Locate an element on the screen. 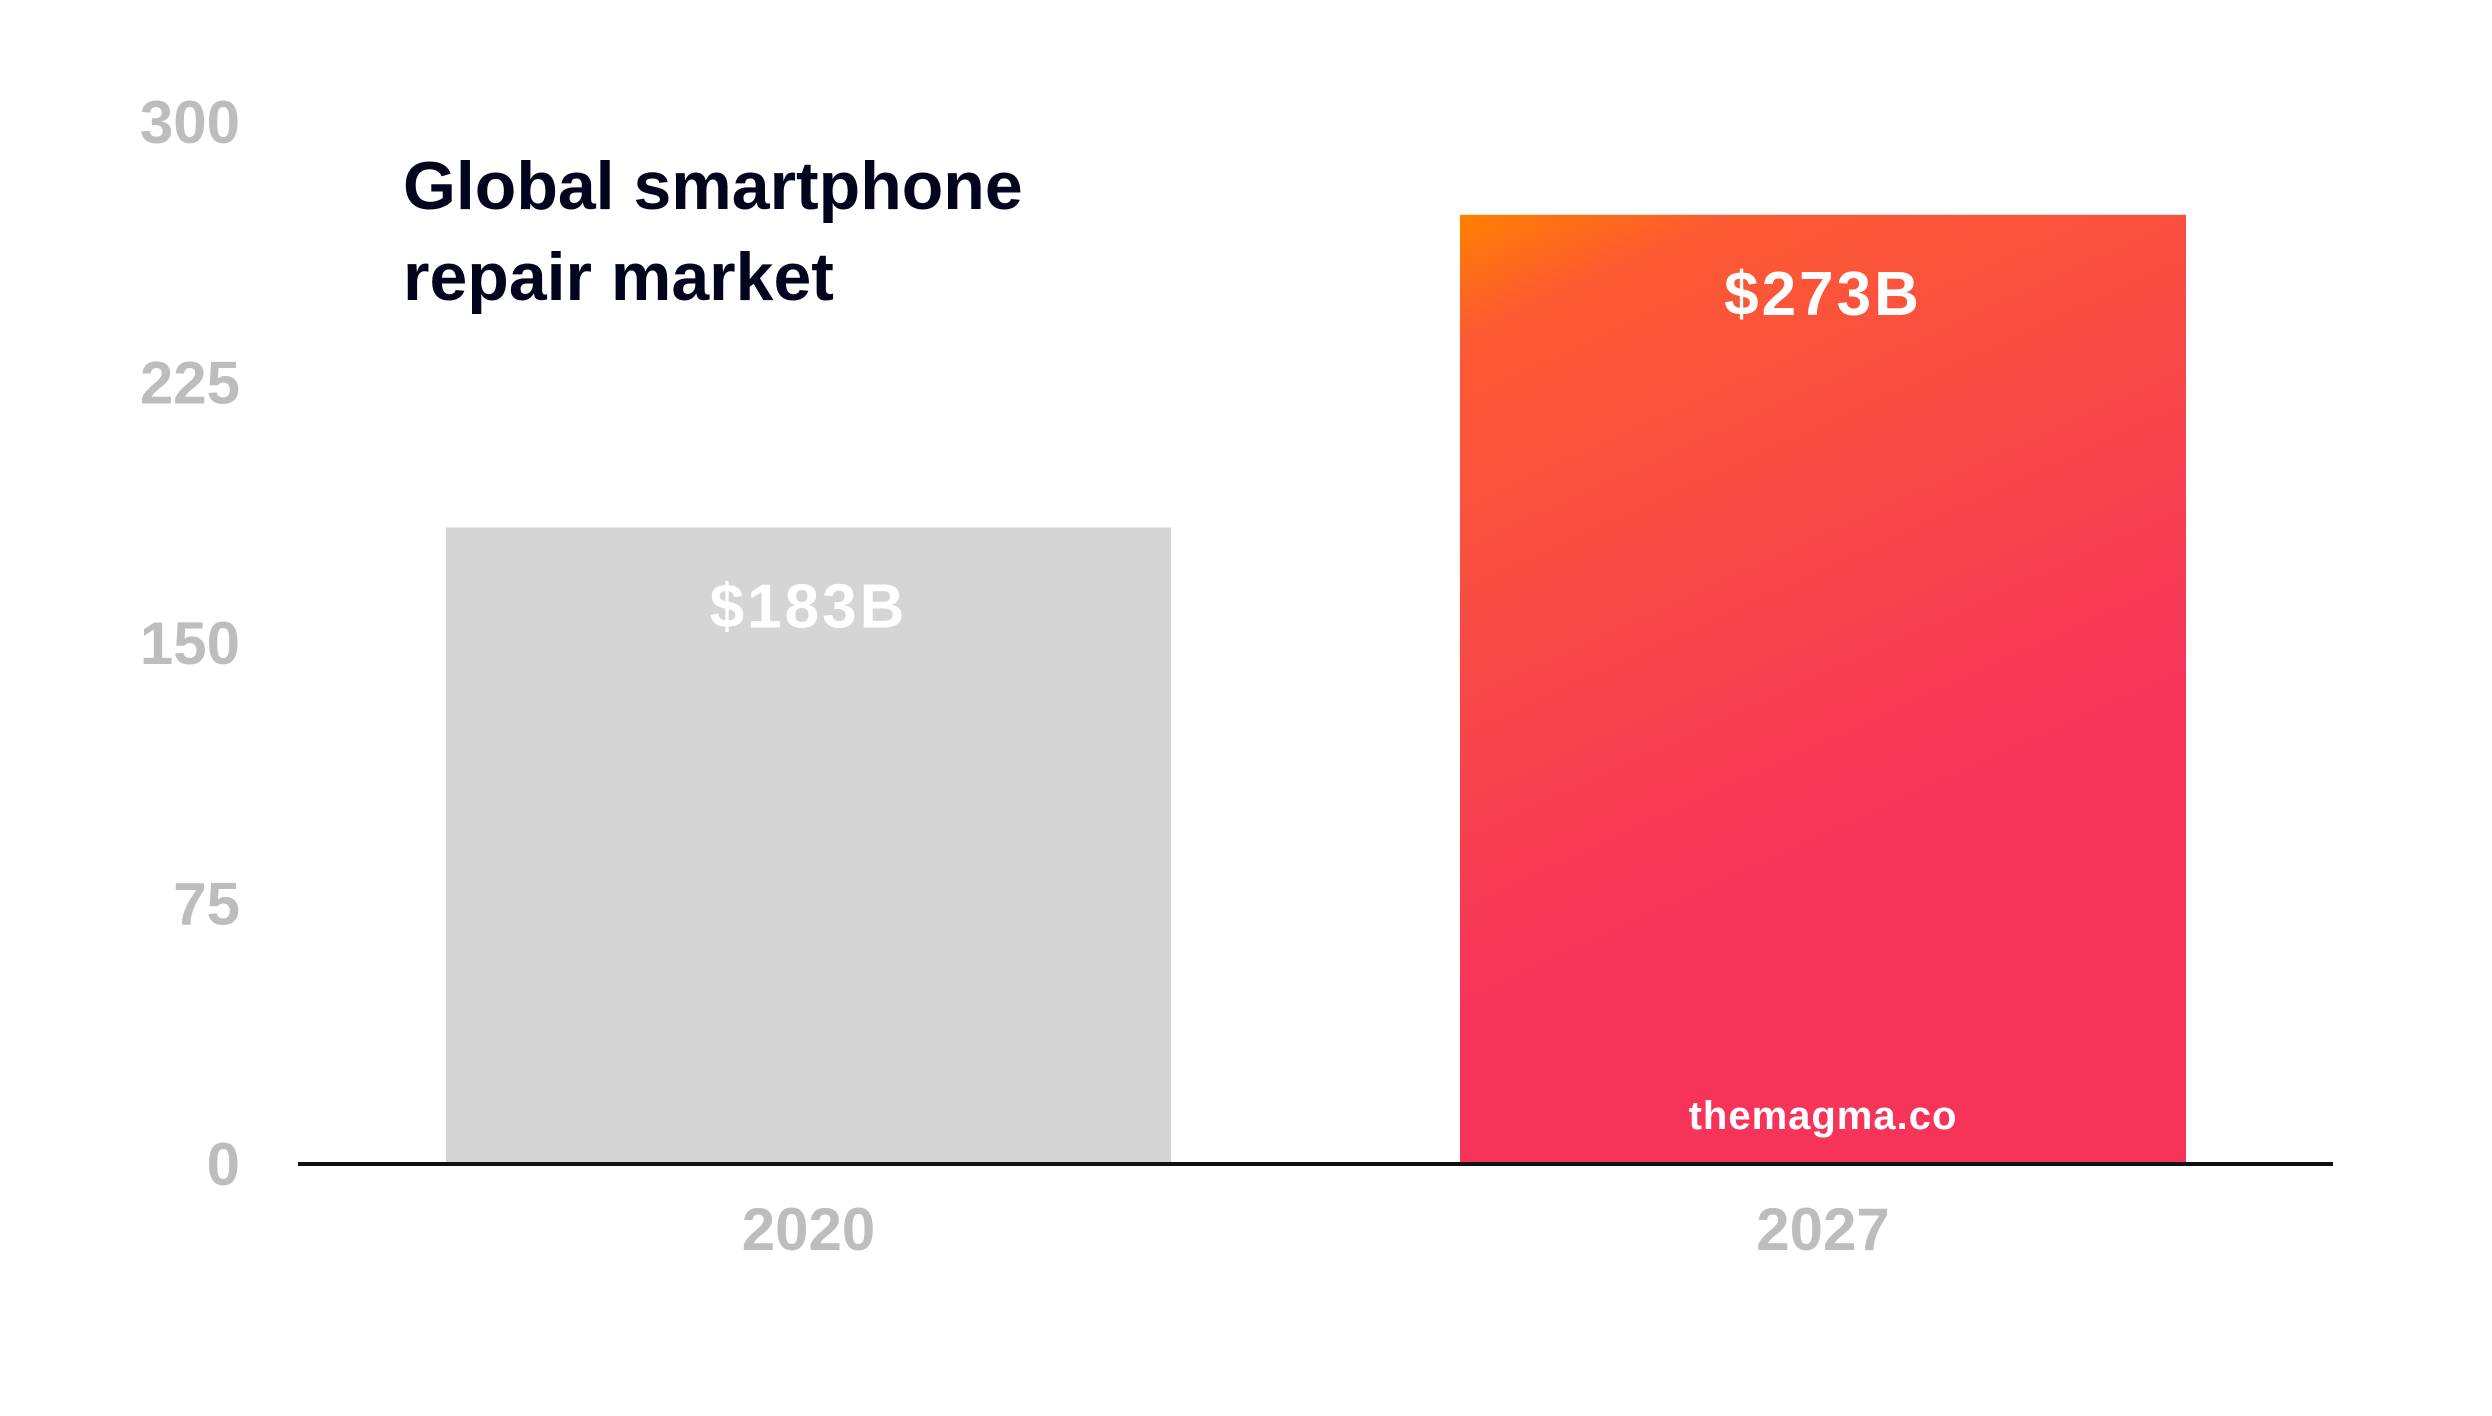 The width and height of the screenshot is (2492, 1416). watermark: themagma.co is located at coordinates (1823, 1116).